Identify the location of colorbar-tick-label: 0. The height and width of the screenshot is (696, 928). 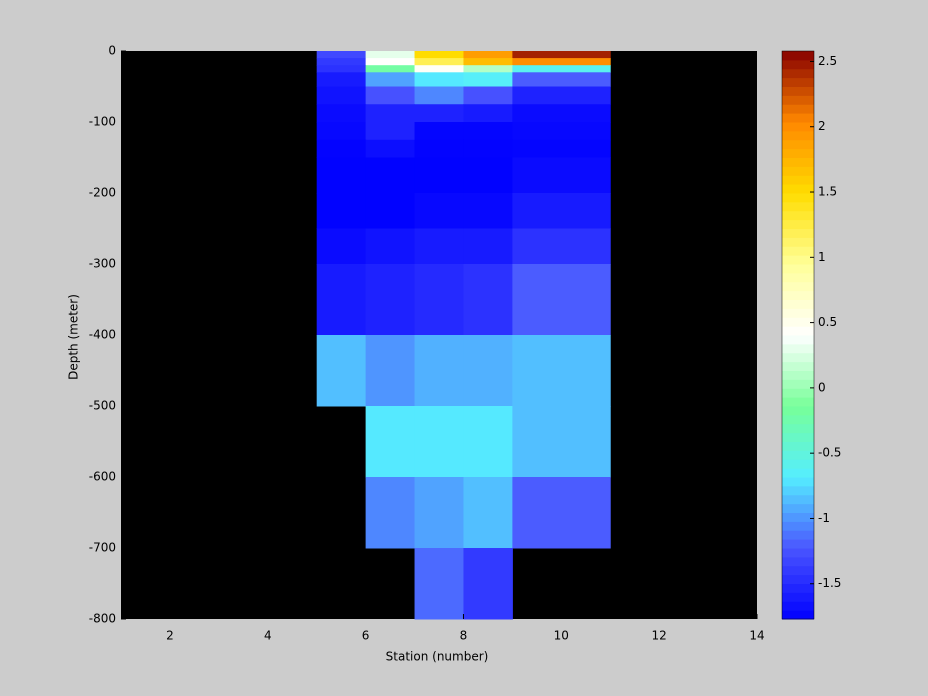
(822, 387).